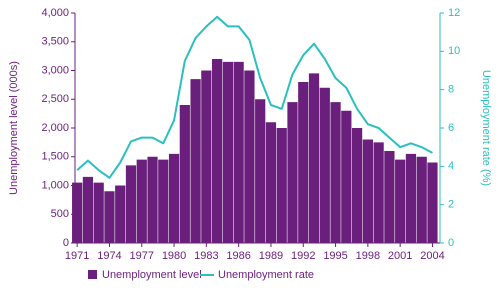 The width and height of the screenshot is (500, 288). What do you see at coordinates (142, 256) in the screenshot?
I see `x-tick-label: 1977` at bounding box center [142, 256].